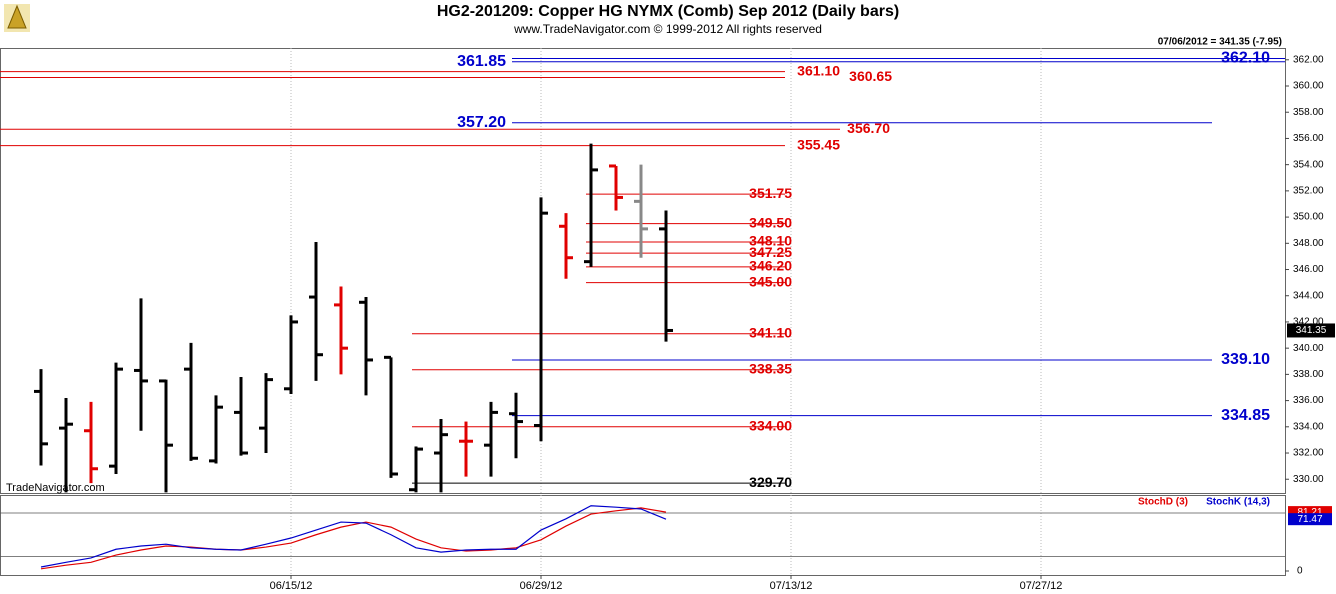 The image size is (1336, 594). What do you see at coordinates (770, 368) in the screenshot?
I see `level-label: 338.35` at bounding box center [770, 368].